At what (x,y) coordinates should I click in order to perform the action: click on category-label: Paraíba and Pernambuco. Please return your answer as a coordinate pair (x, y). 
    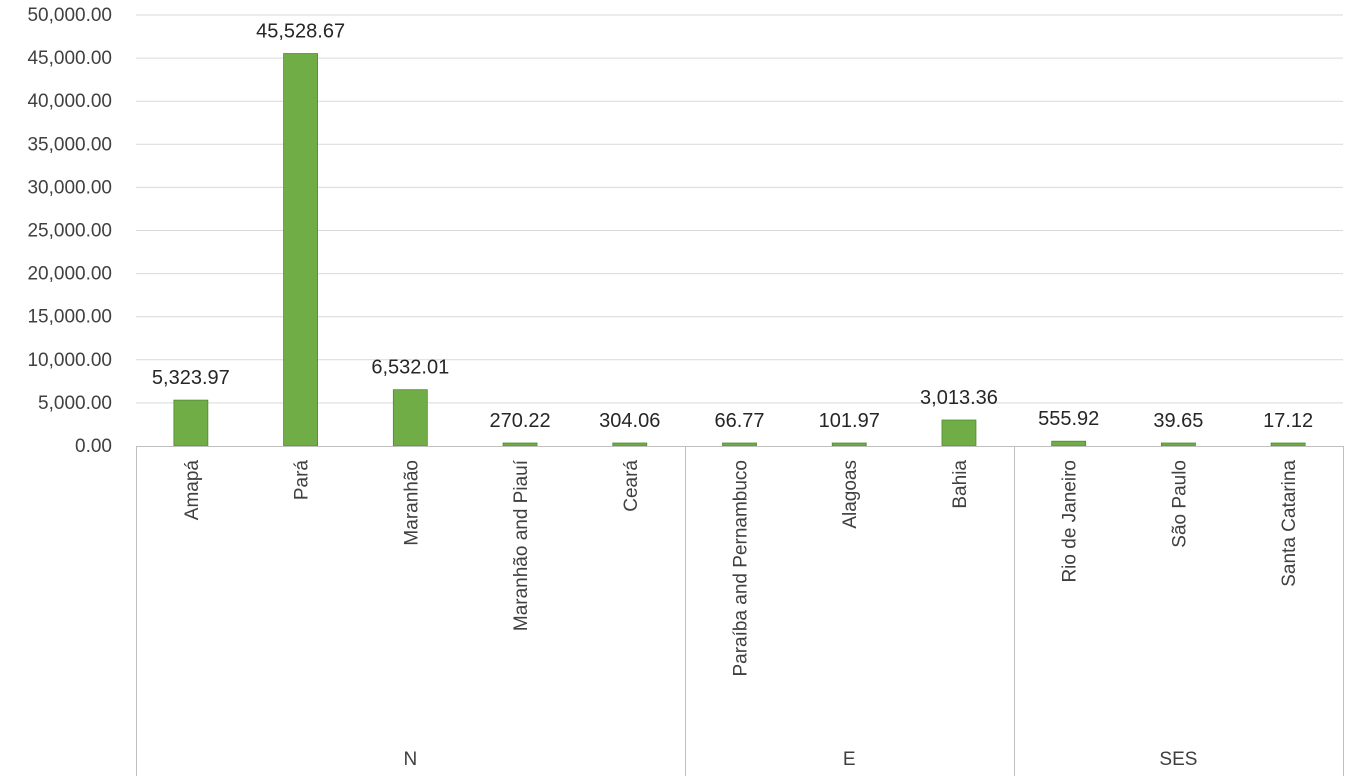
    Looking at the image, I should click on (741, 568).